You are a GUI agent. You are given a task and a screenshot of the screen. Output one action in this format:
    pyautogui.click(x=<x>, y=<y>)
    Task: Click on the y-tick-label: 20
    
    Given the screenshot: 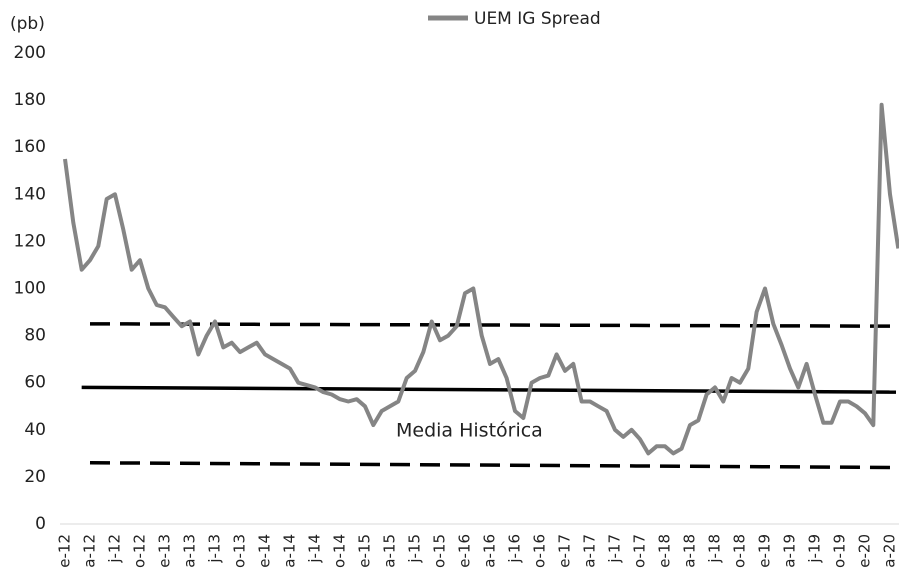 What is the action you would take?
    pyautogui.click(x=35, y=477)
    